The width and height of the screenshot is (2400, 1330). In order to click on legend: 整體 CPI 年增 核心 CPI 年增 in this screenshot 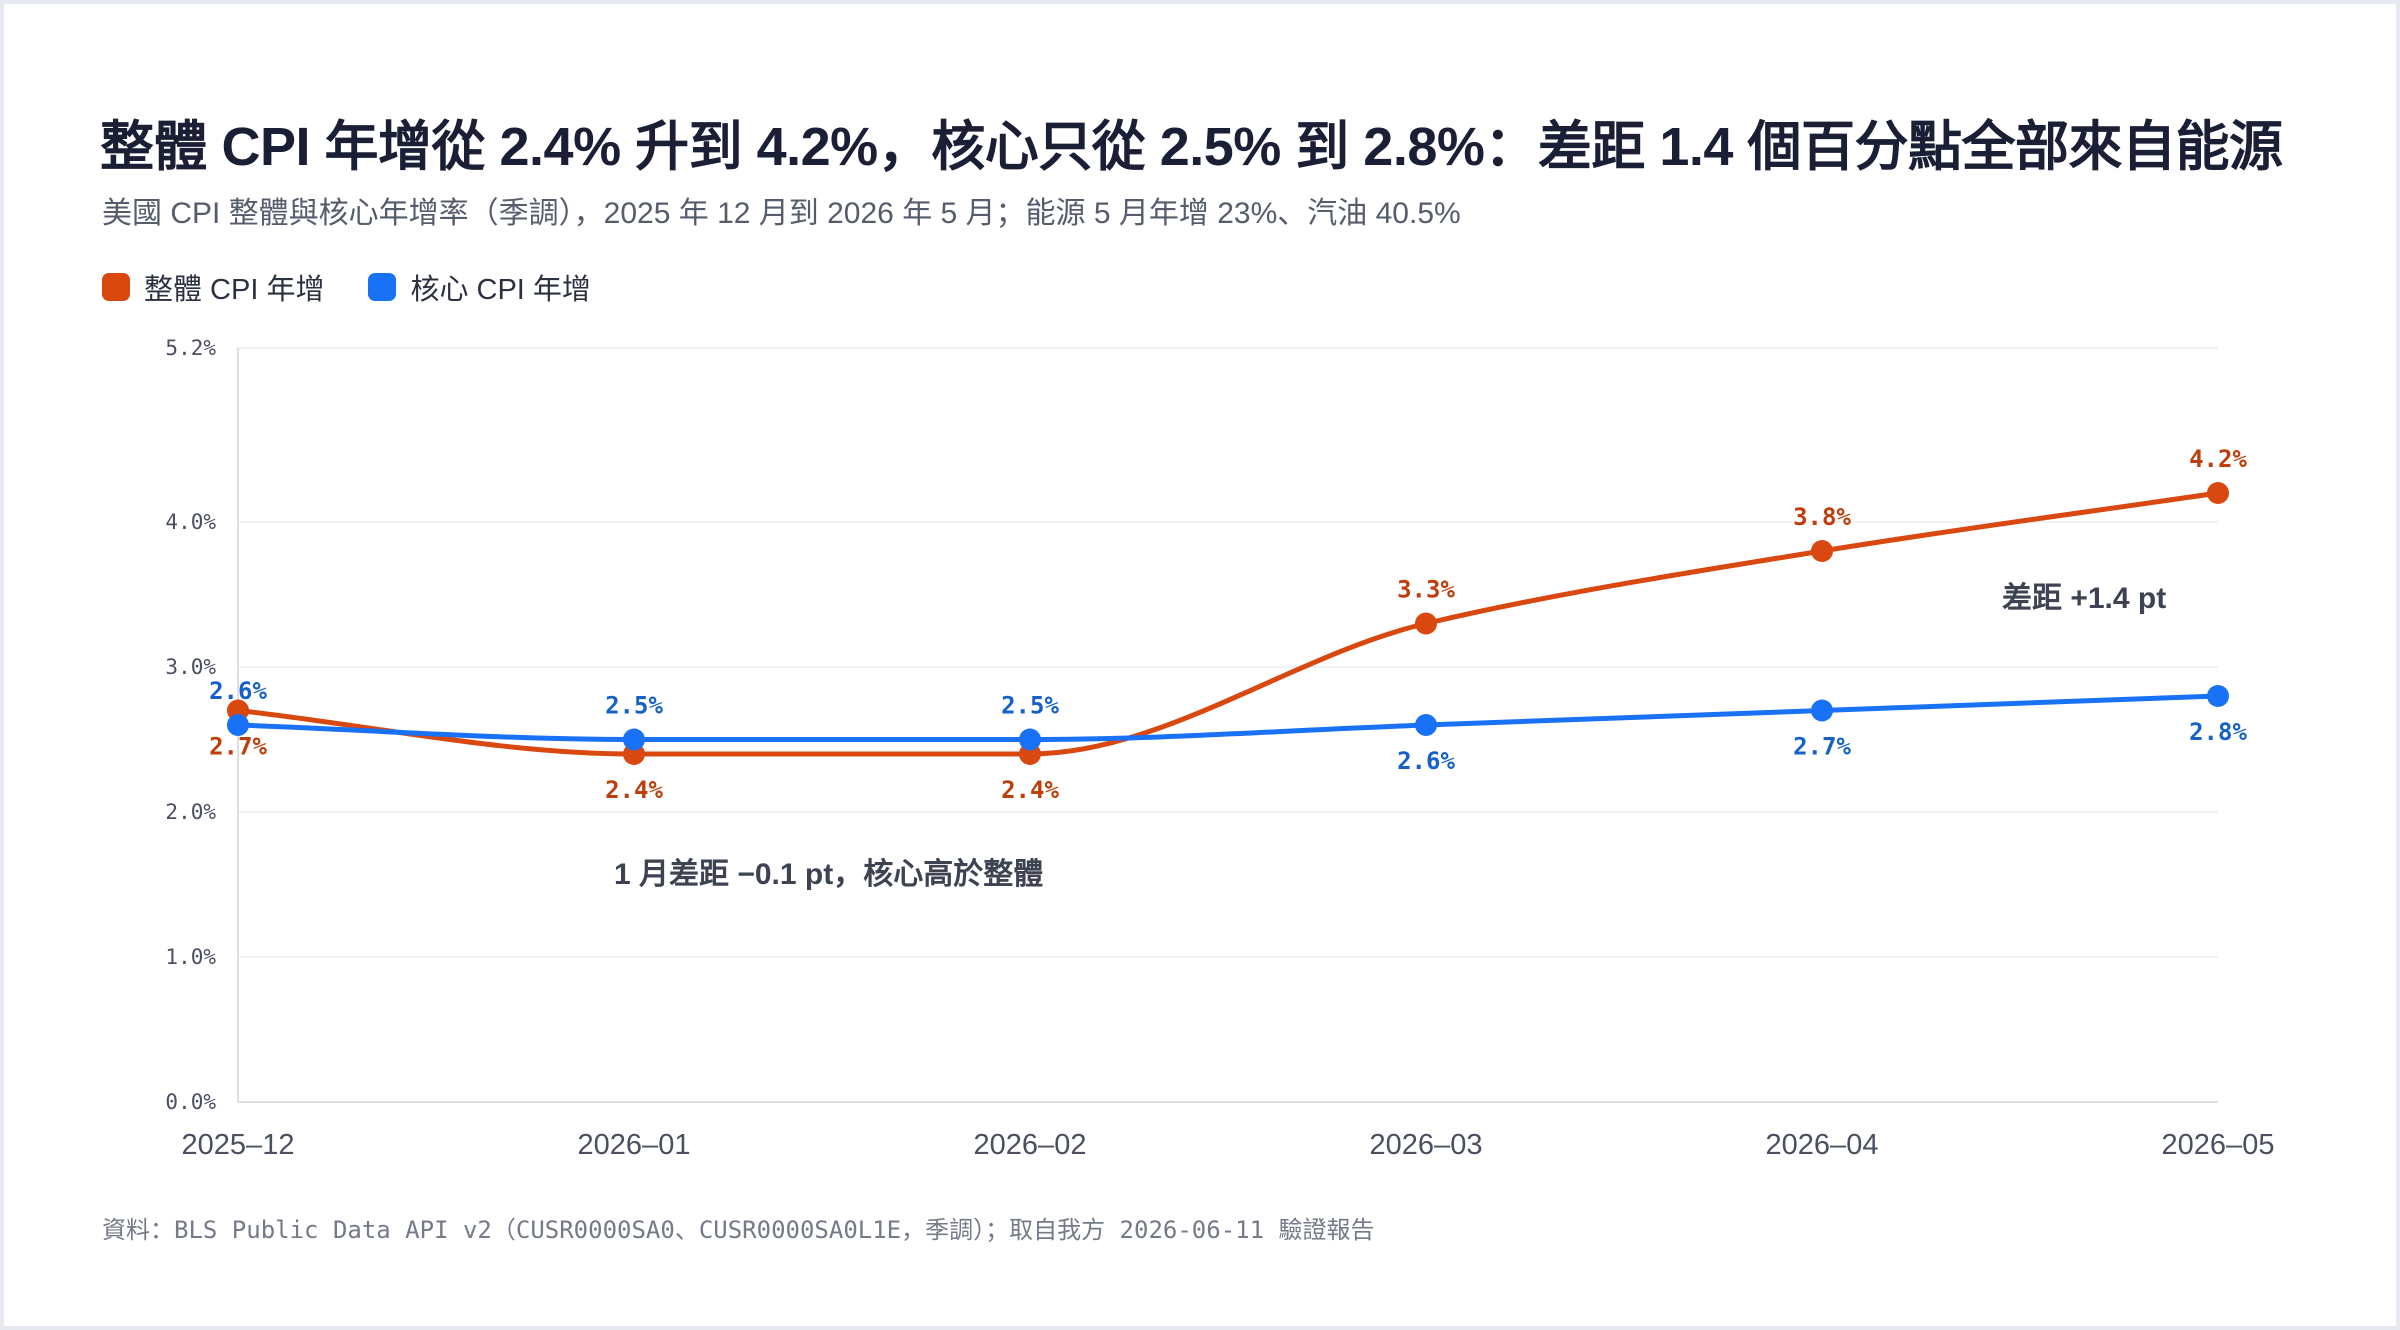, I will do `click(346, 287)`.